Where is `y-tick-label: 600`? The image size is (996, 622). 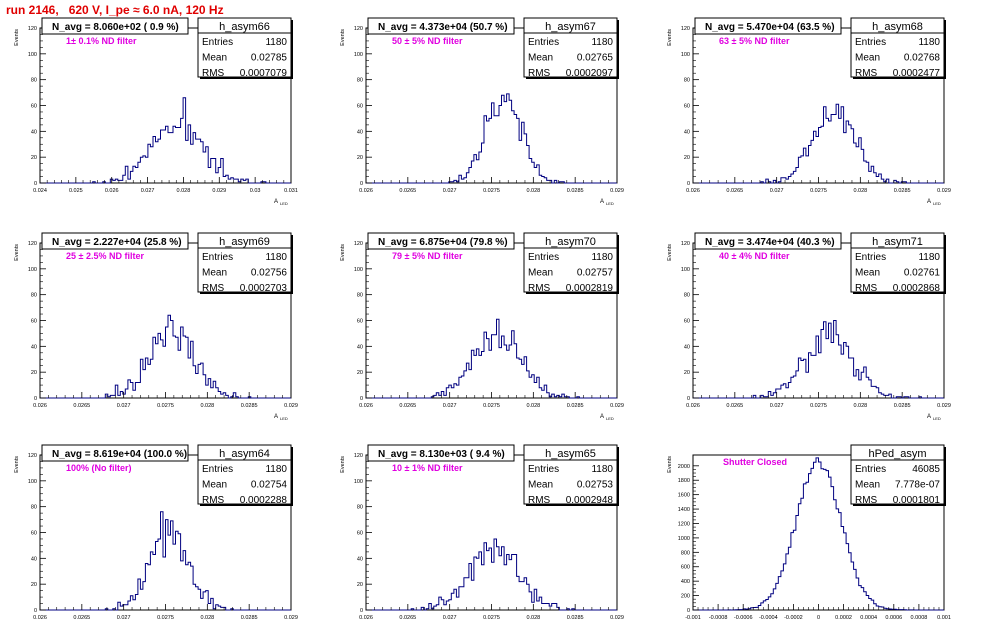 y-tick-label: 600 is located at coordinates (685, 568).